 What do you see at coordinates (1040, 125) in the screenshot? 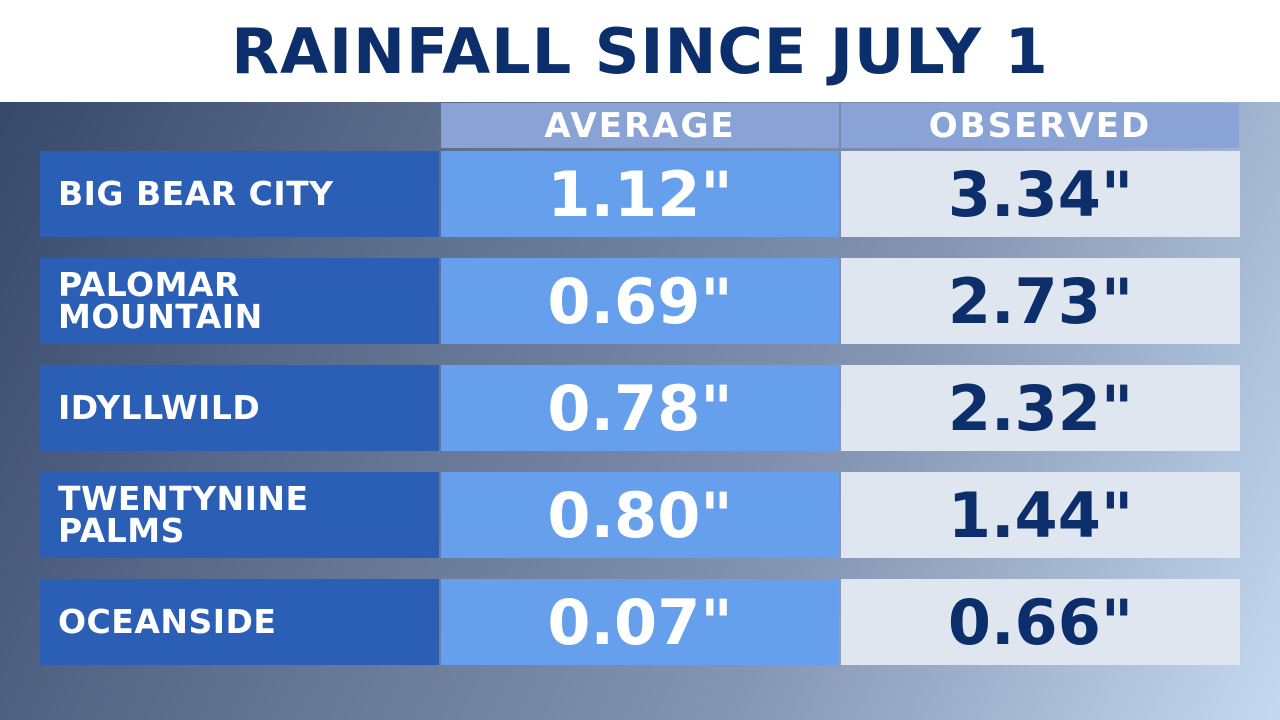
I see `column-header-observed: OBSERVED` at bounding box center [1040, 125].